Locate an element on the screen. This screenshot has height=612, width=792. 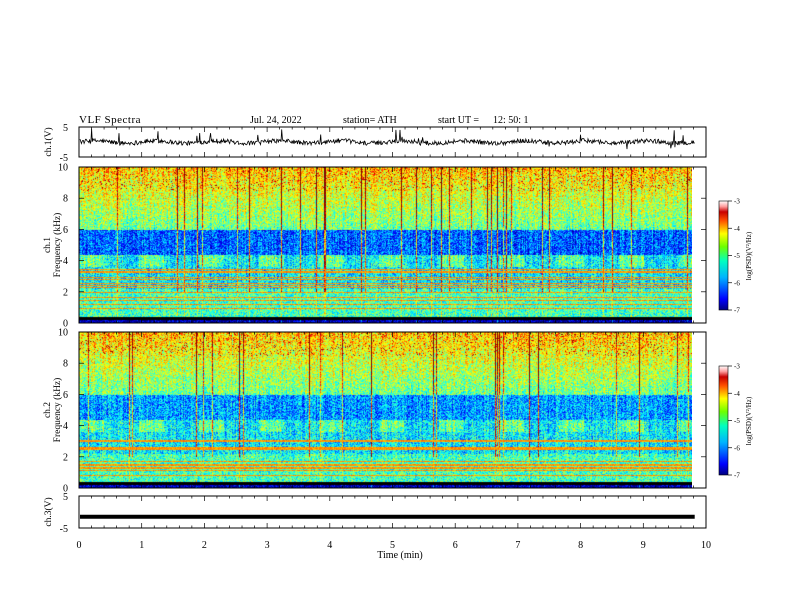
ch1-waveform-ticks is located at coordinates (392, 142).